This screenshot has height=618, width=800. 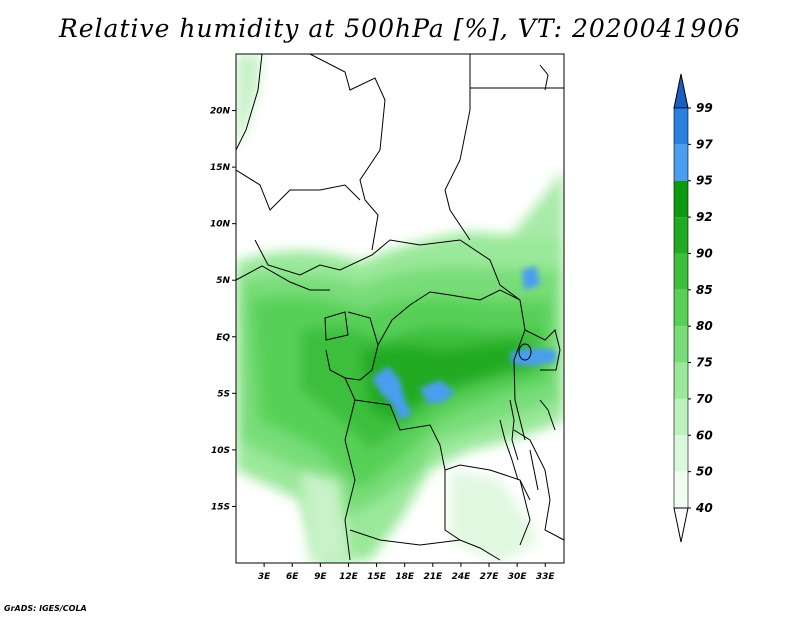 What do you see at coordinates (546, 577) in the screenshot?
I see `lon-tick-label: 33E` at bounding box center [546, 577].